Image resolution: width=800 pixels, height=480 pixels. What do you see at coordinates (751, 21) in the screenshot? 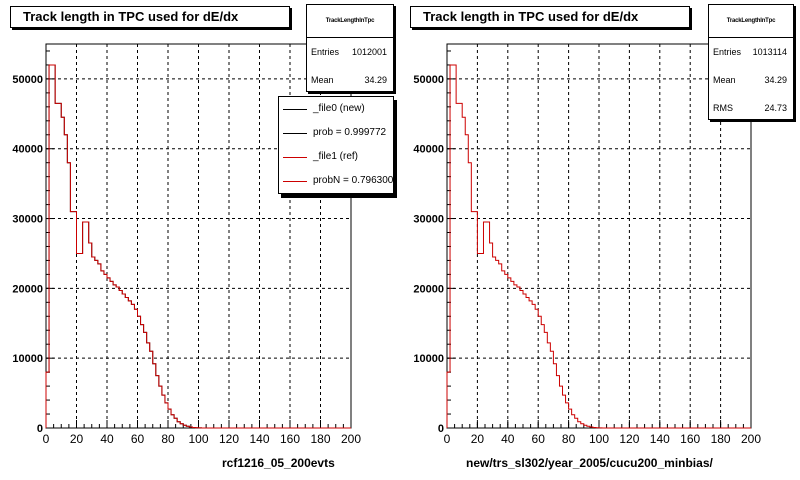
I see `right-stats-name: TrackLengthInTpc` at bounding box center [751, 21].